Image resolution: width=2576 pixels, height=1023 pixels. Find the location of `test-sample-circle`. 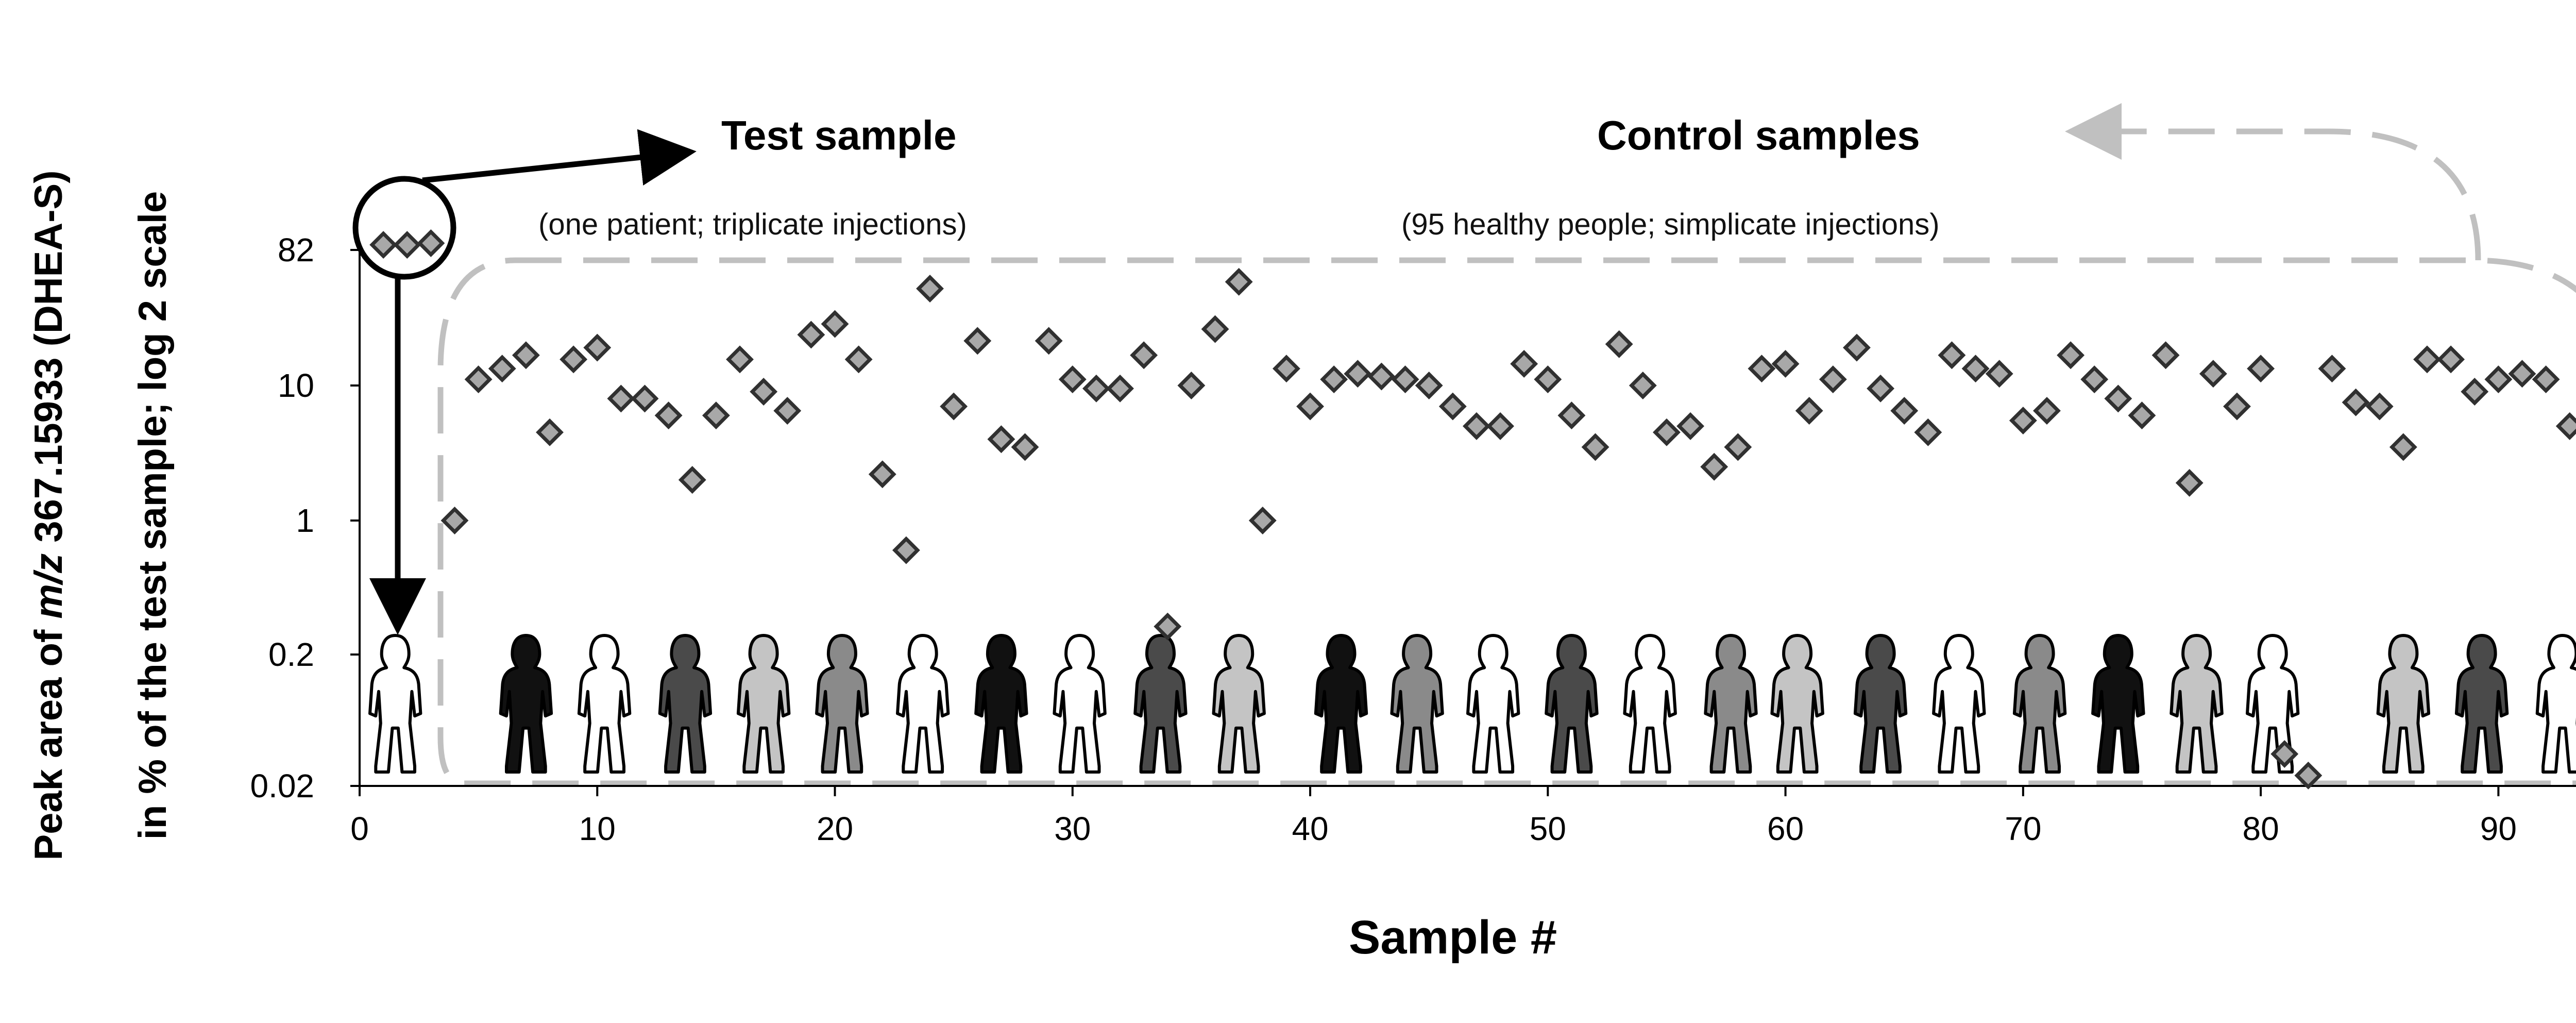

test-sample-circle is located at coordinates (404, 228).